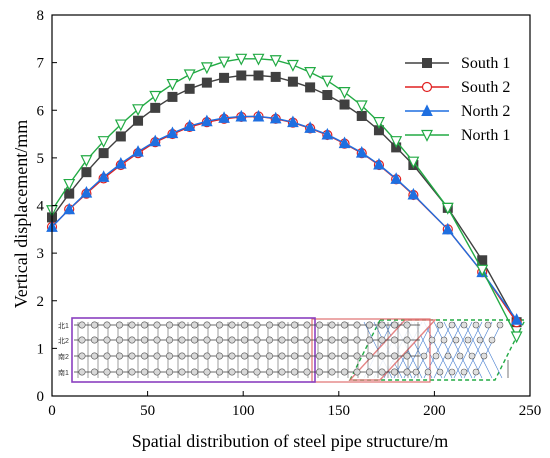 Image resolution: width=550 pixels, height=458 pixels. I want to click on inset-row-label: 南1, so click(63, 372).